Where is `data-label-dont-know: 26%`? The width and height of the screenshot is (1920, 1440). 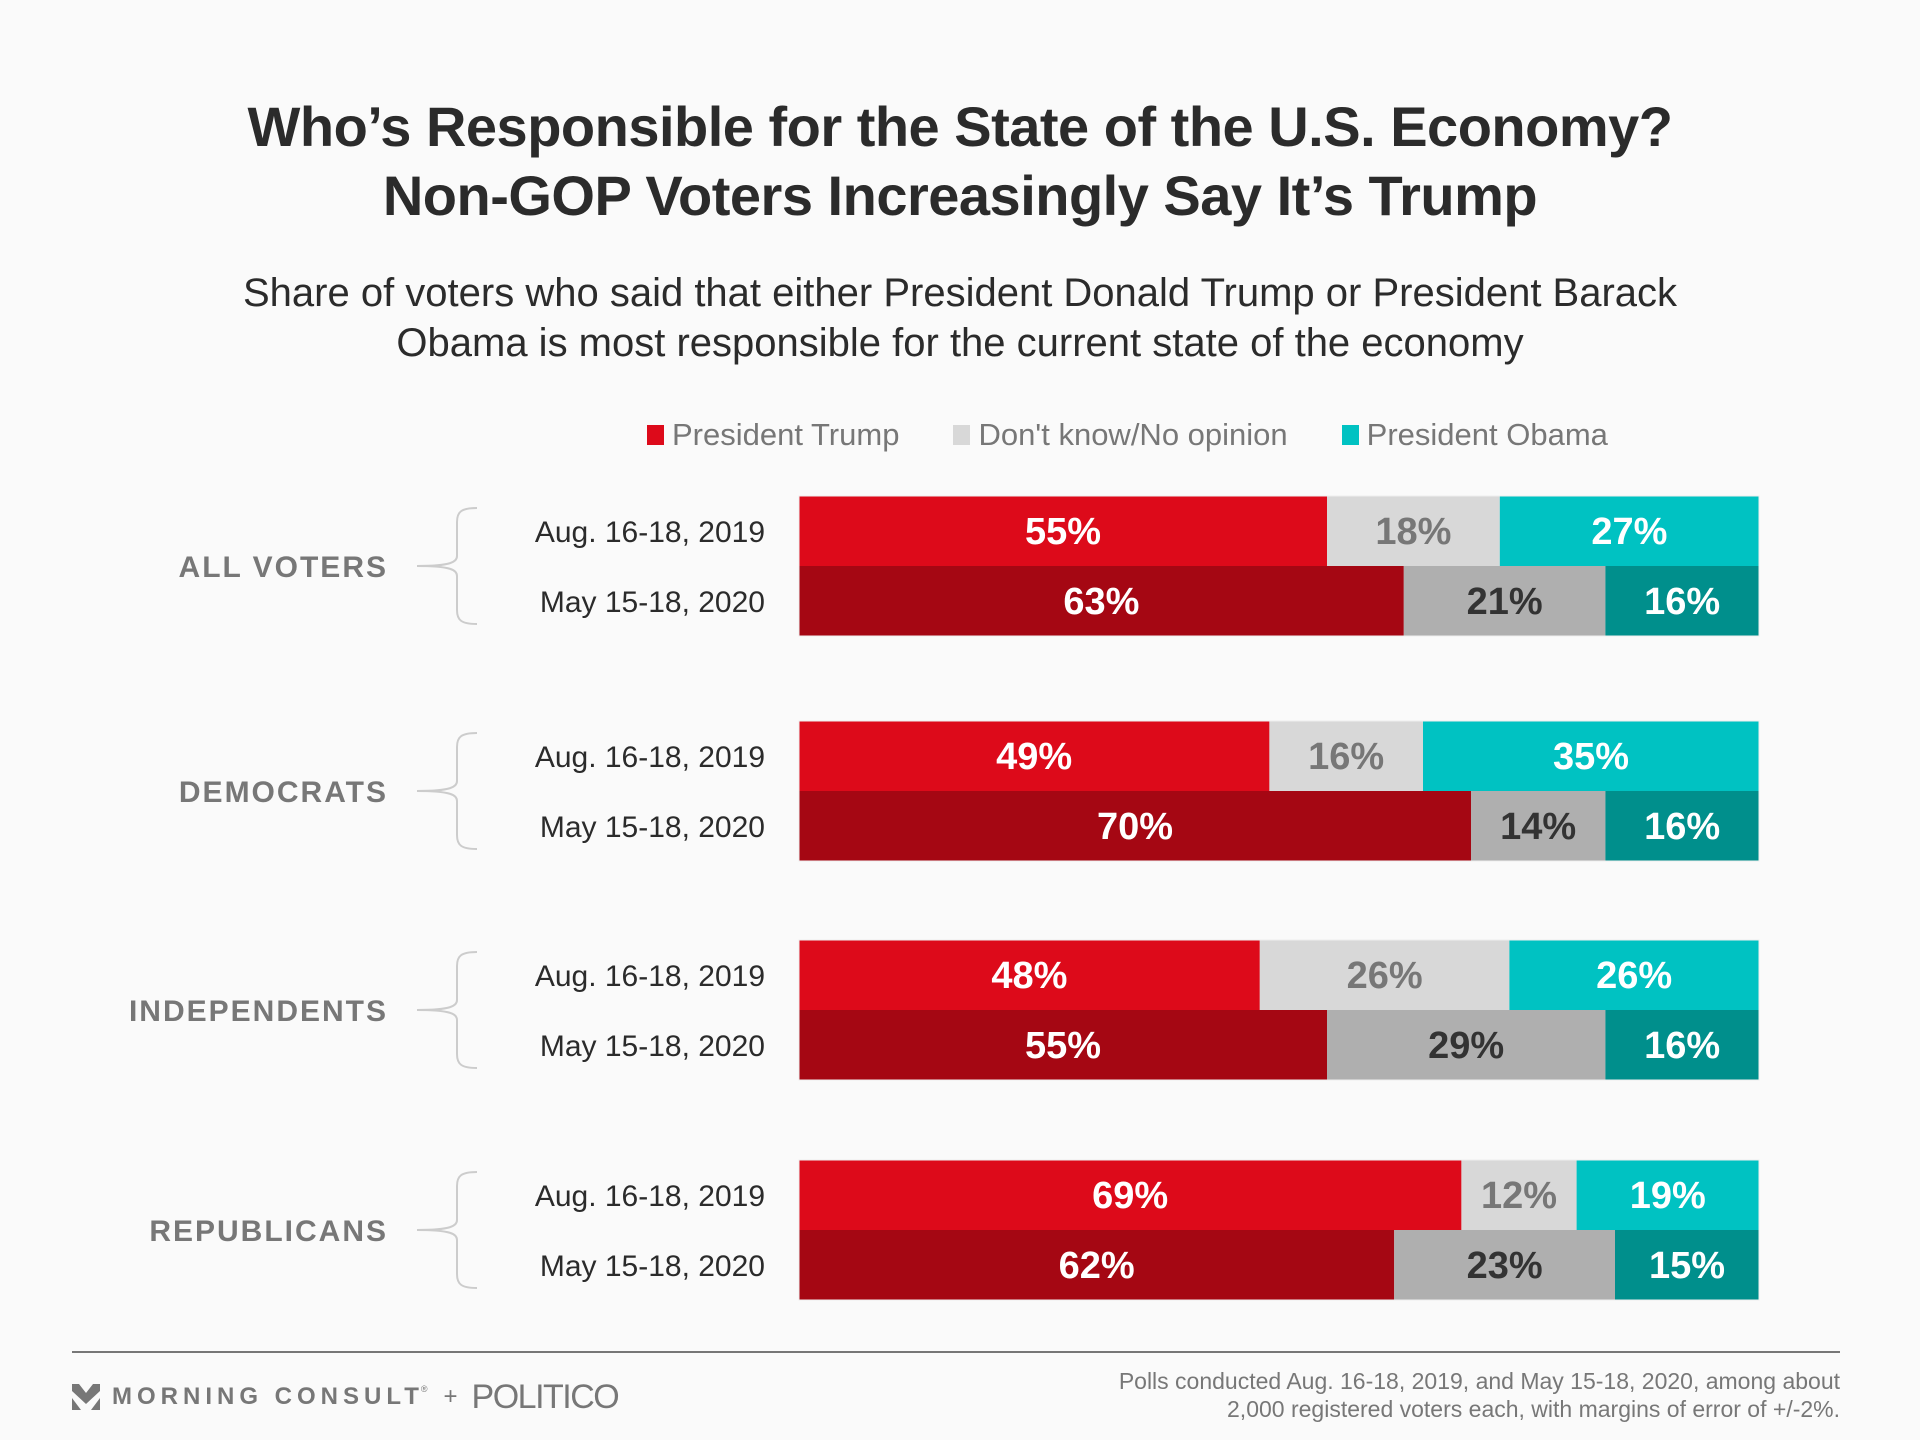
data-label-dont-know: 26% is located at coordinates (1385, 976).